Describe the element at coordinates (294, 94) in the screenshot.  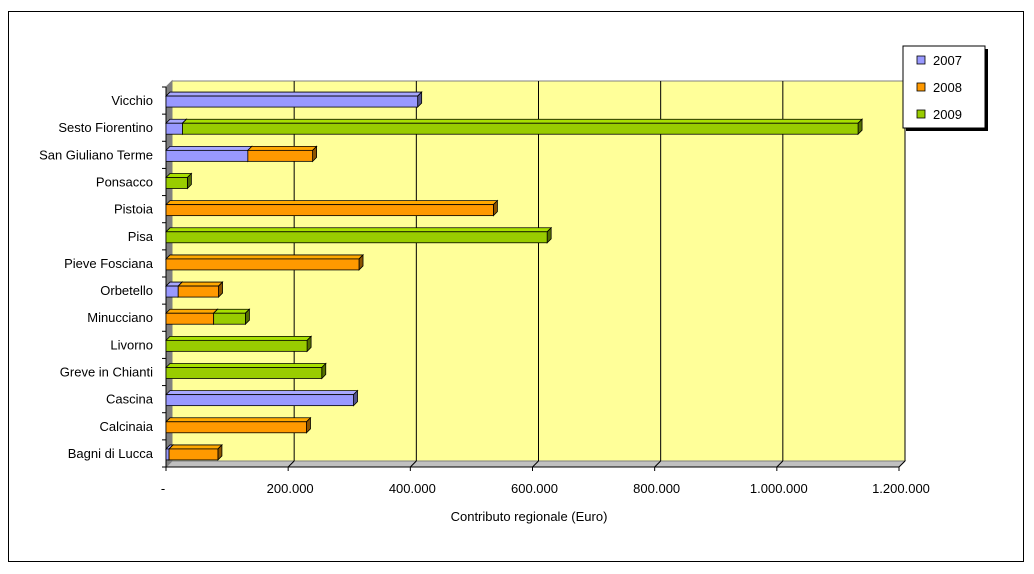
I see `bar-vicchio-2007-top` at that location.